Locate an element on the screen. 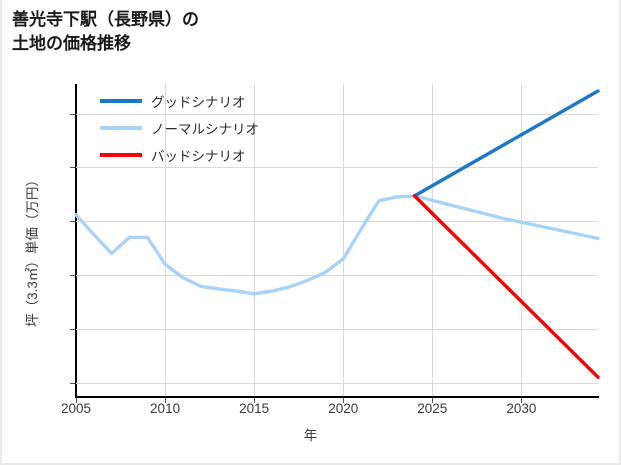  x-tick-label: 2030 is located at coordinates (521, 408).